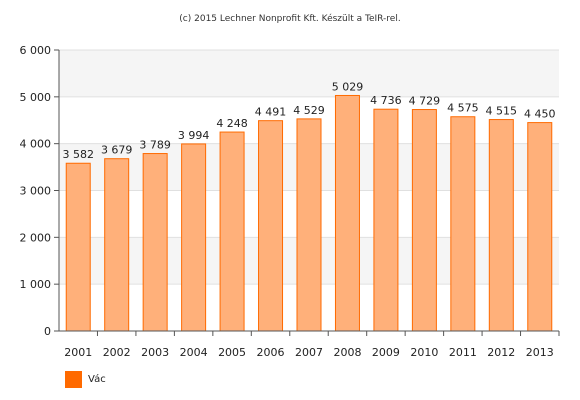  What do you see at coordinates (271, 352) in the screenshot?
I see `x-tick-label: 2006` at bounding box center [271, 352].